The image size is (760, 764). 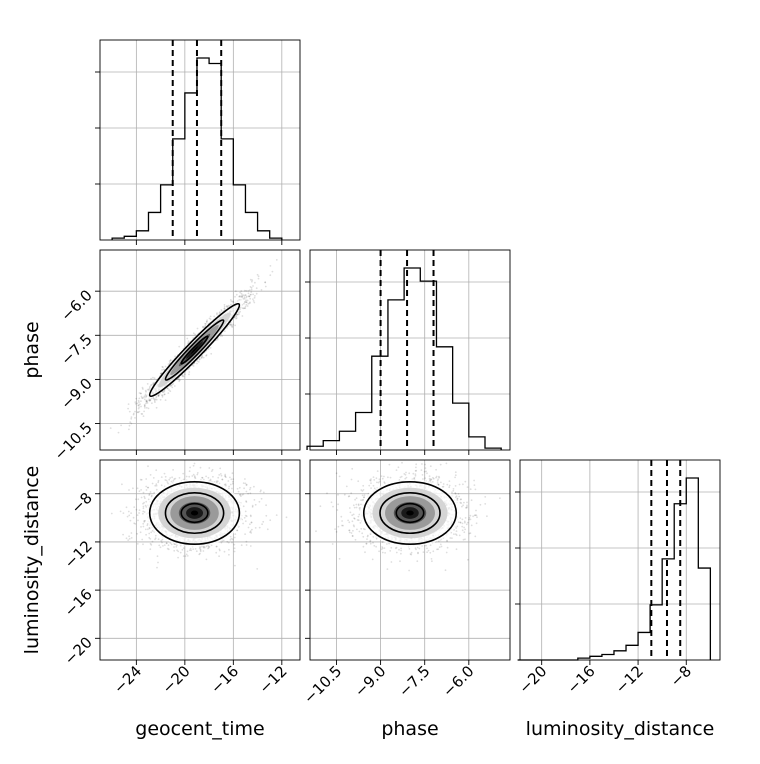 What do you see at coordinates (81, 503) in the screenshot?
I see `luminosity_distance-ytick-label: −8` at bounding box center [81, 503].